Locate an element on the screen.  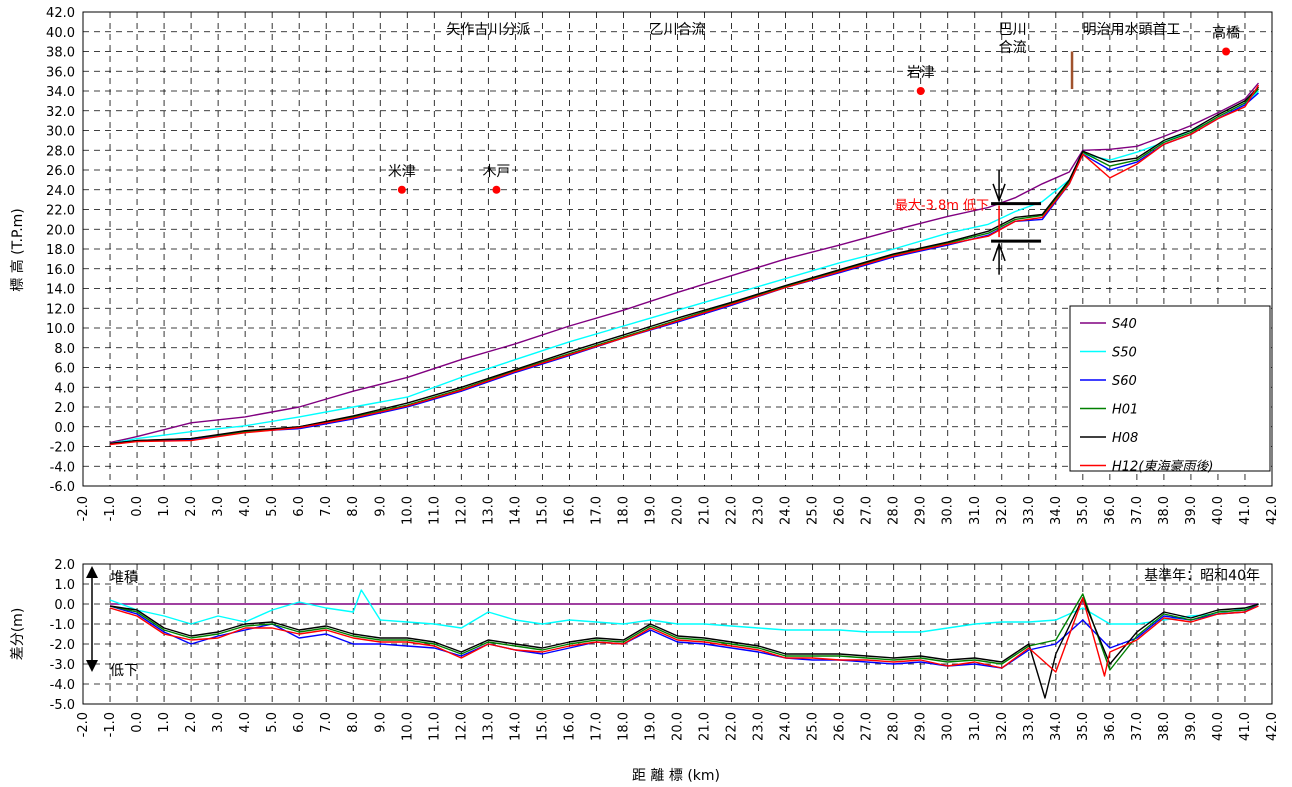
y-tick-label: 28.0 is located at coordinates (60, 151).